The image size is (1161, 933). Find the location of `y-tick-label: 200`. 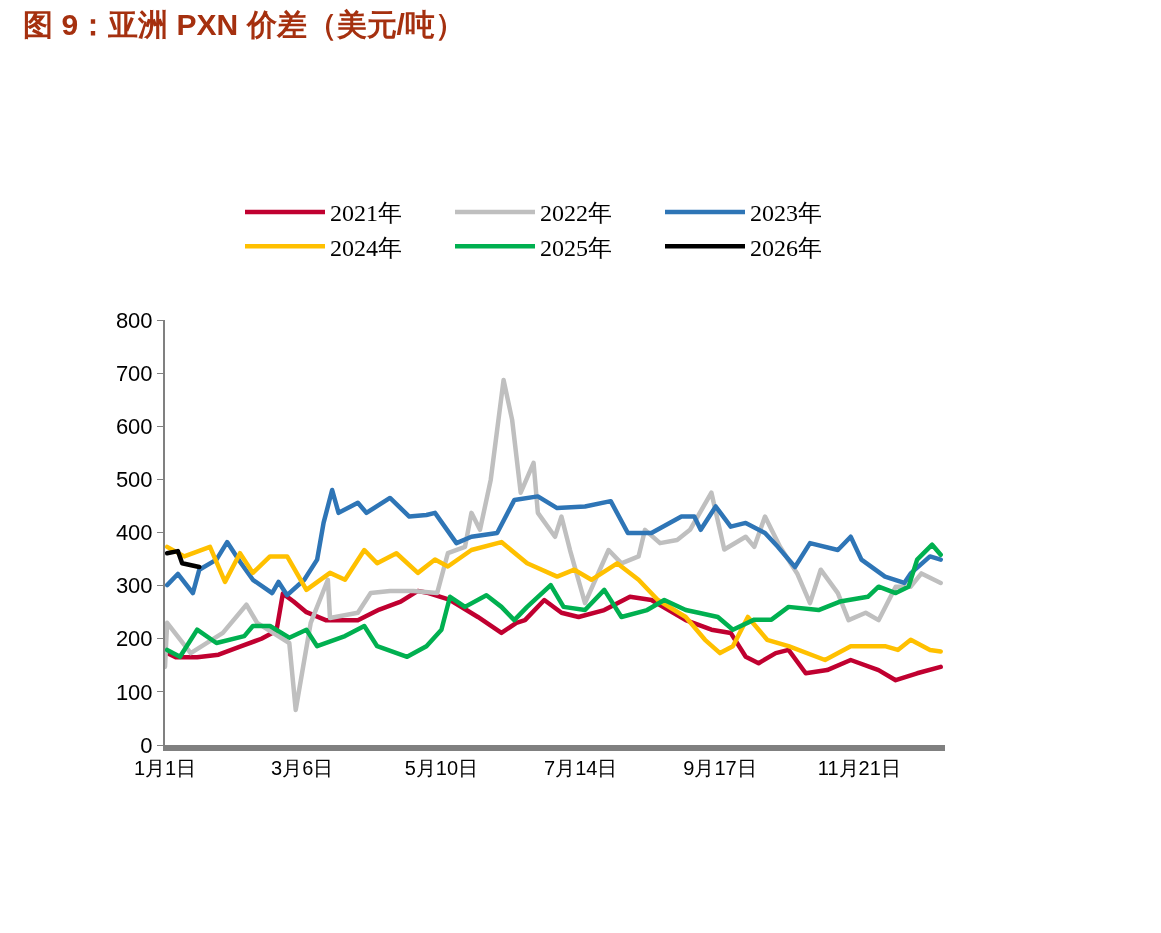

y-tick-label: 200 is located at coordinates (134, 639).